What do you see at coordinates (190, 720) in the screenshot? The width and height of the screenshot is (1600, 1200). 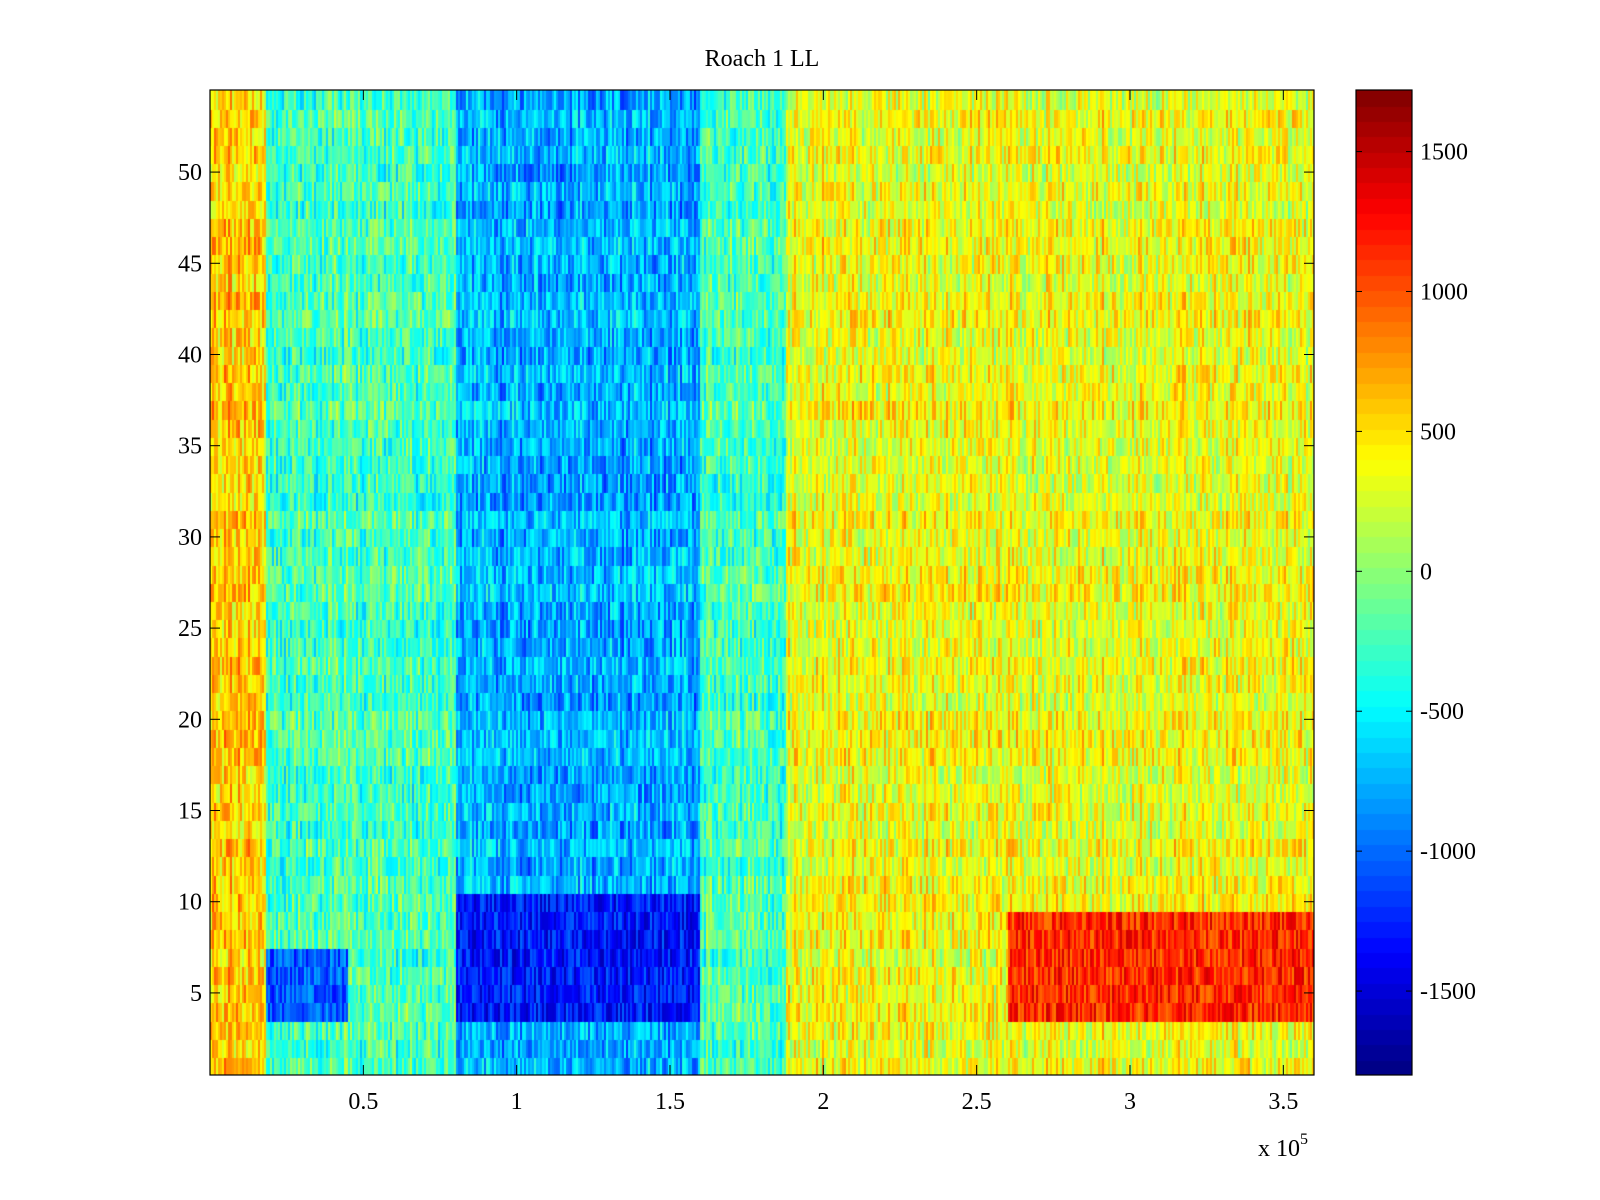 I see `y-tick-label: 20` at bounding box center [190, 720].